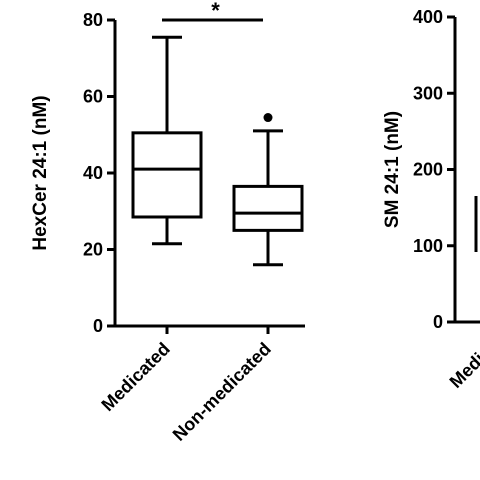 This screenshot has height=480, width=480. Describe the element at coordinates (463, 363) in the screenshot. I see `x-category-label: Medica` at that location.